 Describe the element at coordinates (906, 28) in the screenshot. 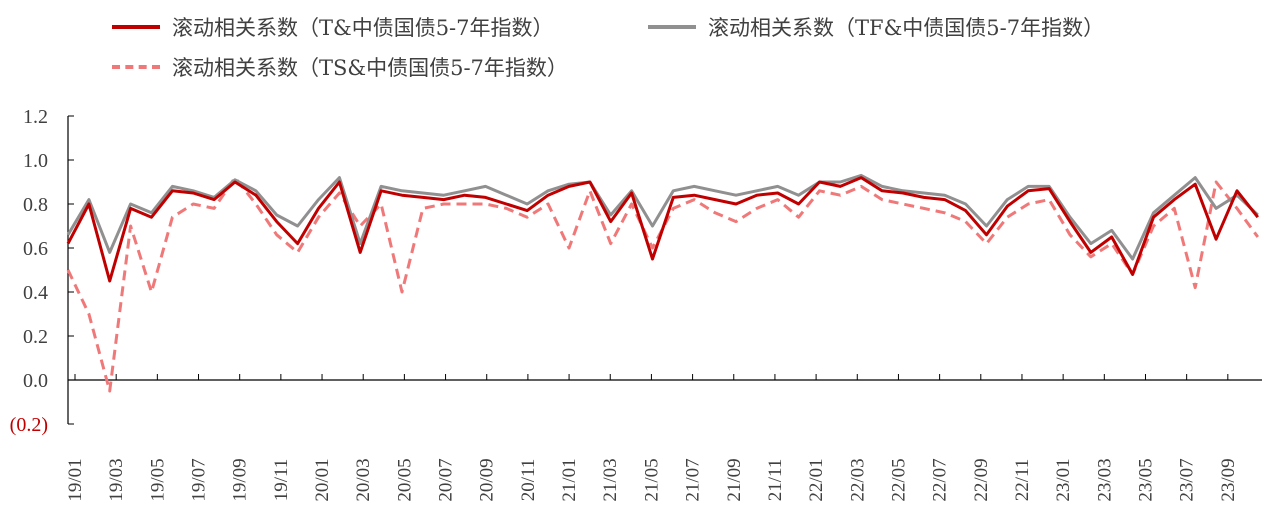

I see `legend-label-tf: 滚动相关系数（TF&中债国债5-7年指数）` at that location.